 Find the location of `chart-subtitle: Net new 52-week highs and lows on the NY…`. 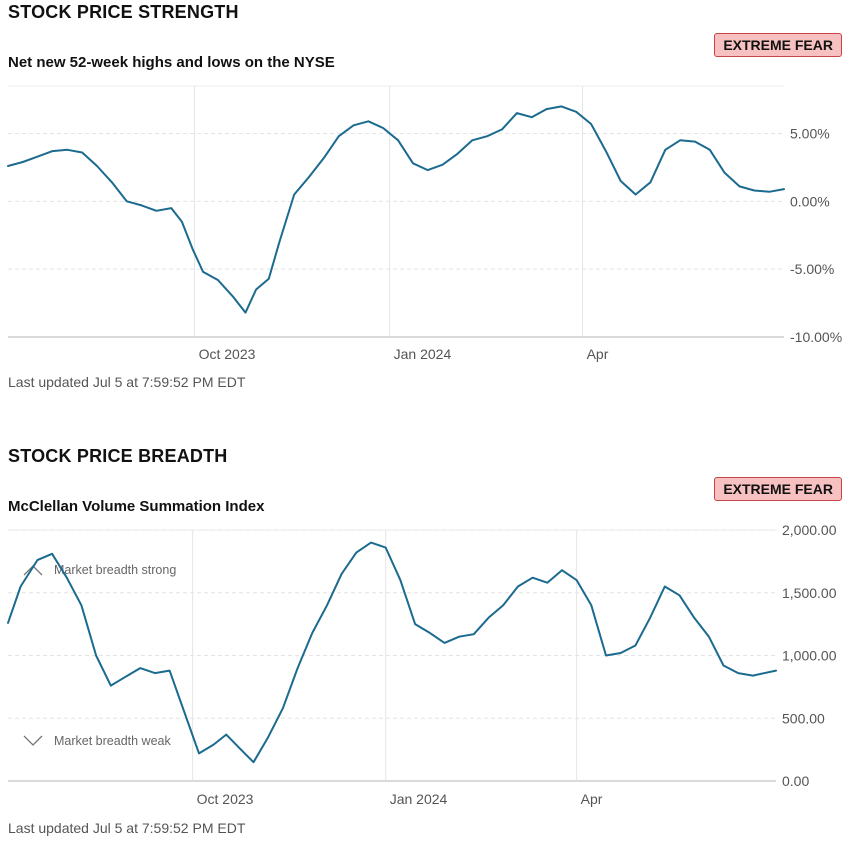

chart-subtitle: Net new 52-week highs and lows on the NY… is located at coordinates (171, 62).